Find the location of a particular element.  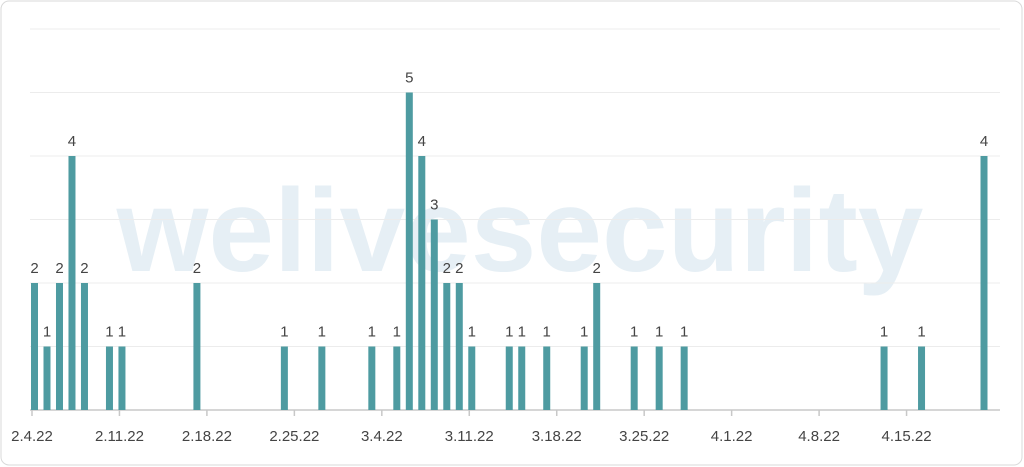

x-tick-label: 3.18.22 is located at coordinates (557, 436).